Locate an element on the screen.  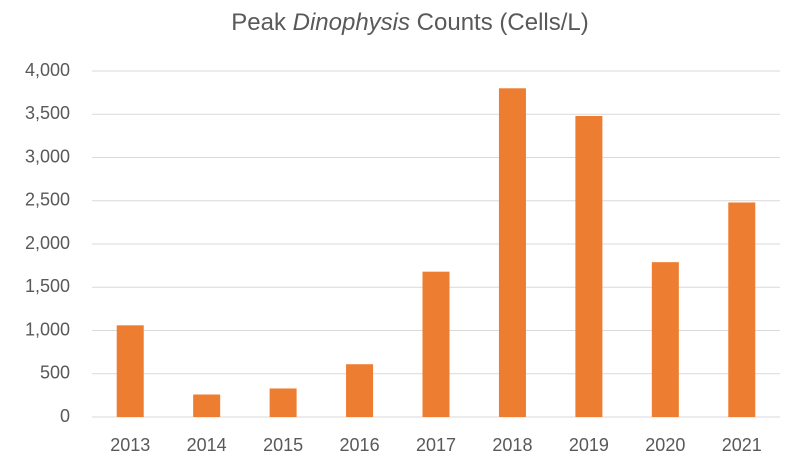
y-tick-label: 2,000 is located at coordinates (47, 243).